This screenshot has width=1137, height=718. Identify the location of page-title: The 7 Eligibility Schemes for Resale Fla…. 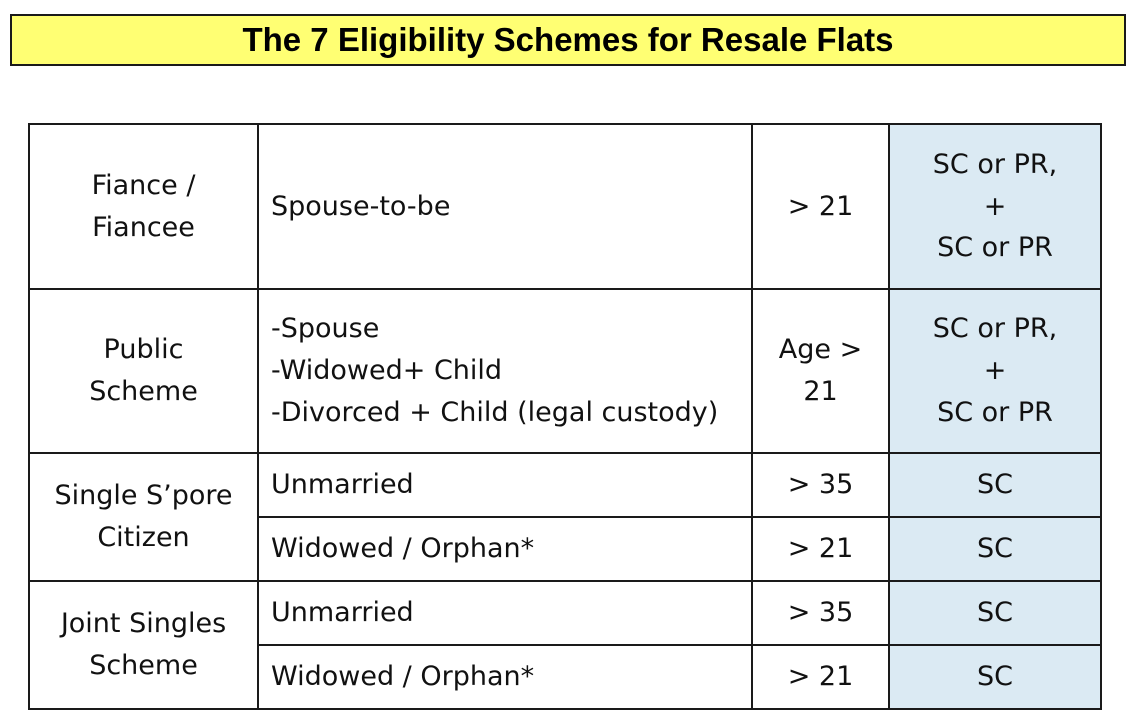
(568, 40).